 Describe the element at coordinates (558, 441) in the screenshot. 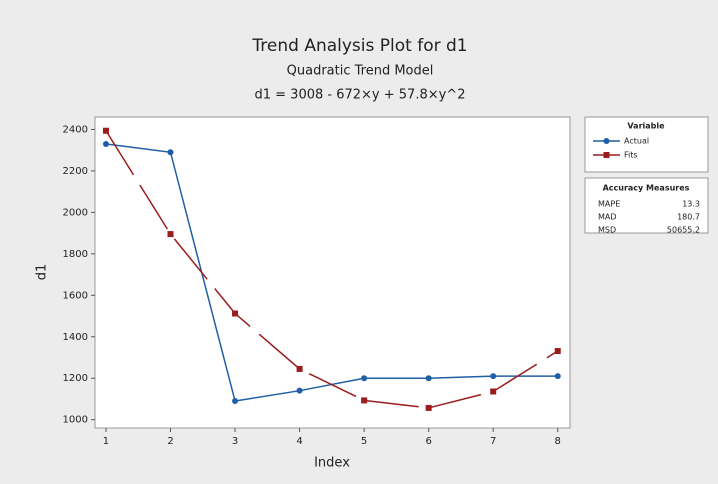

I see `x-tick-label: 8` at that location.